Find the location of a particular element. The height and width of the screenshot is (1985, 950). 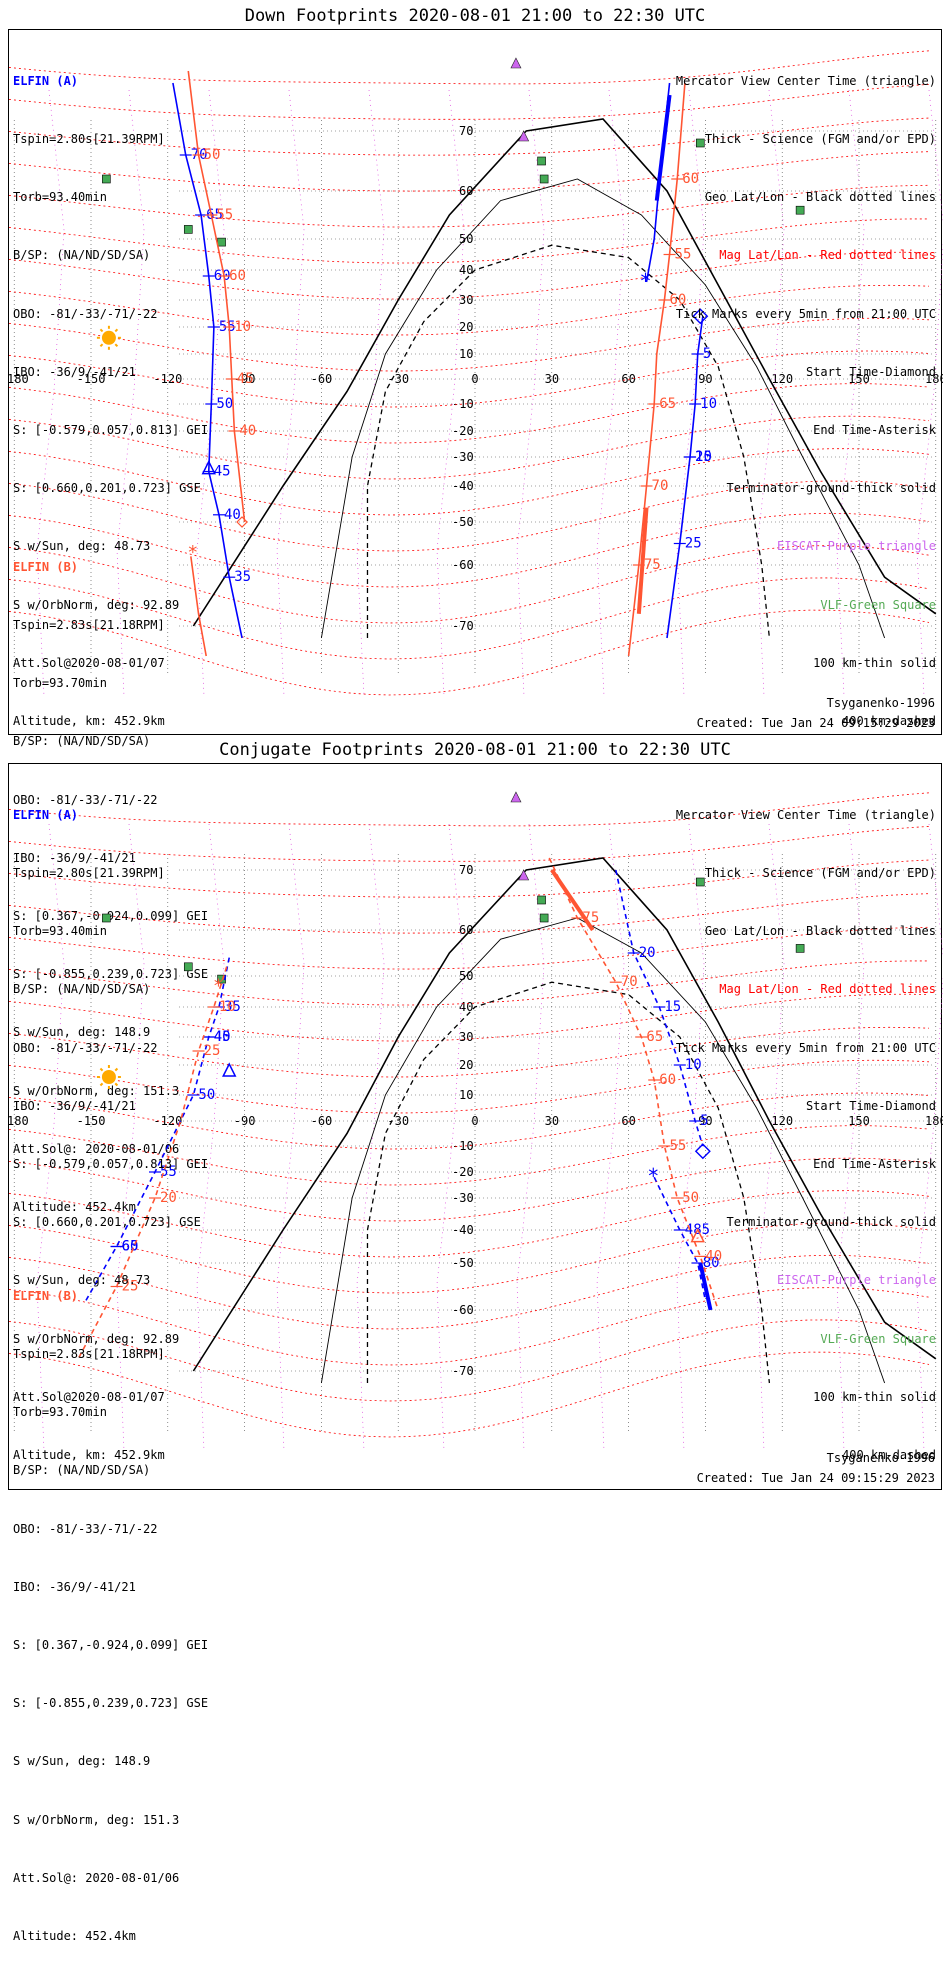

center-time-triangle-icon is located at coordinates (208, 467).